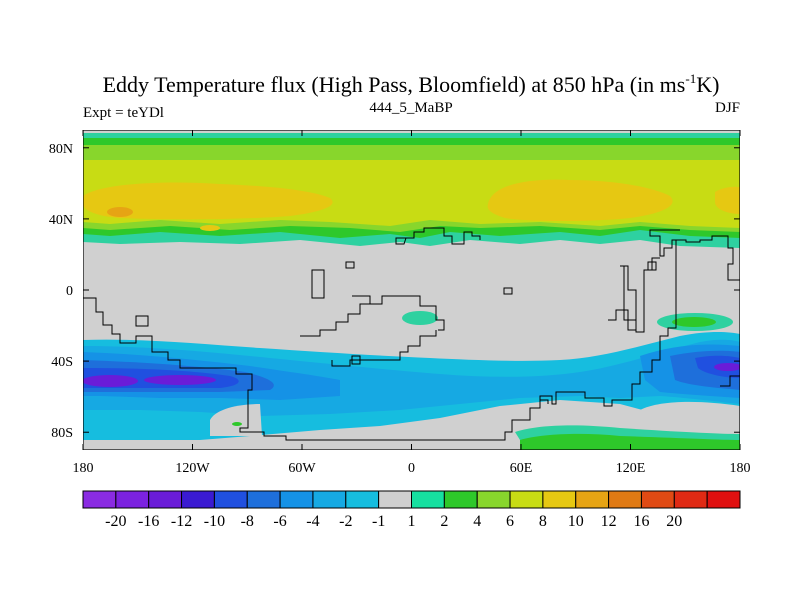 This screenshot has width=800, height=600. Describe the element at coordinates (727, 108) in the screenshot. I see `subtitle-season: DJF` at that location.